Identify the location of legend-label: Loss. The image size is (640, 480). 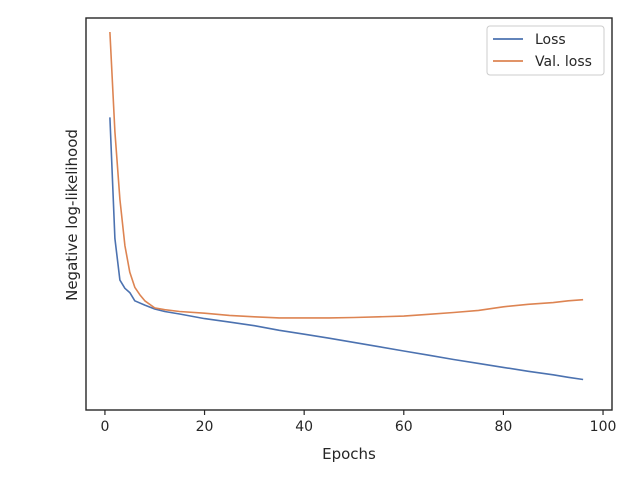
(550, 40).